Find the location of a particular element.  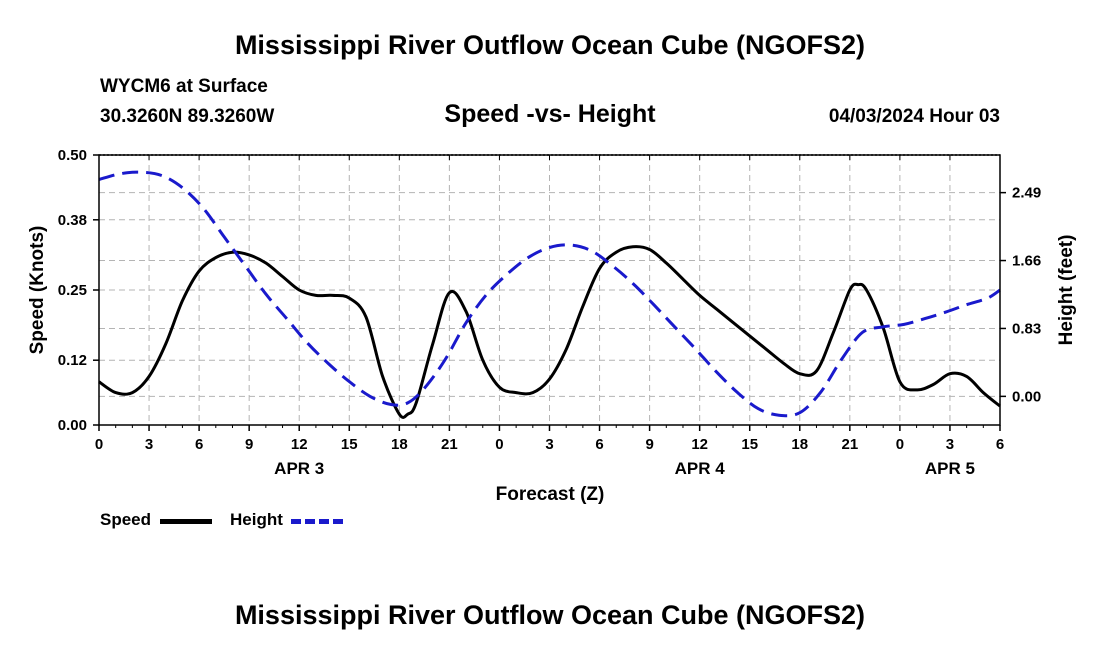

datetime-label: 04/03/2024 Hour 03 is located at coordinates (914, 116).